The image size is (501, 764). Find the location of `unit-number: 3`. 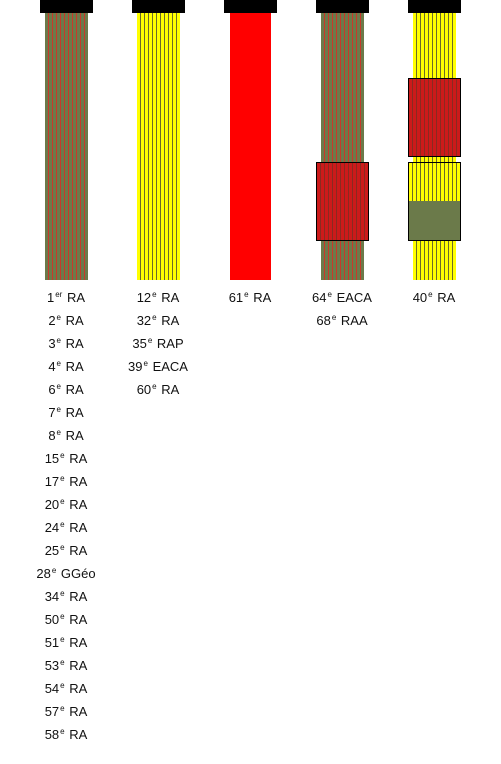

unit-number: 3 is located at coordinates (52, 343).